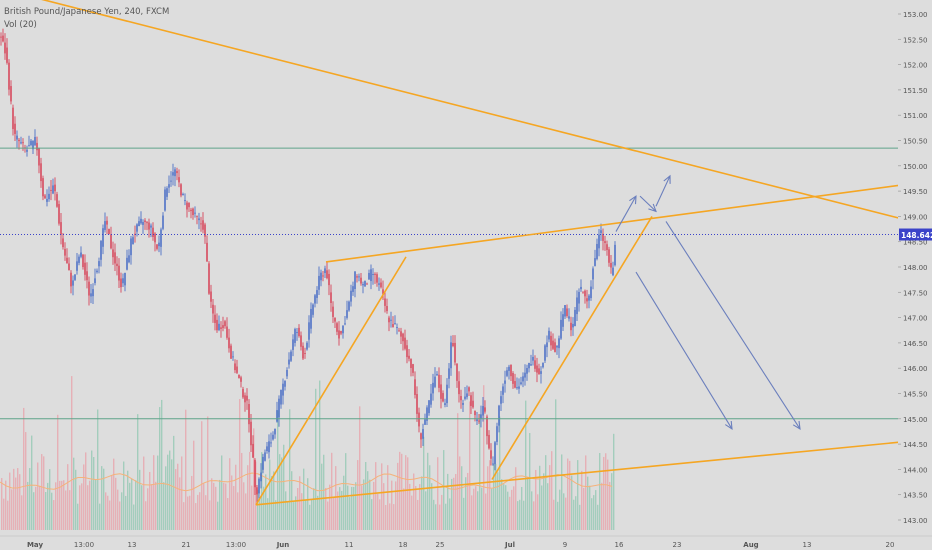 The image size is (932, 550). What do you see at coordinates (915, 344) in the screenshot?
I see `price-tick-label: 146.50` at bounding box center [915, 344].